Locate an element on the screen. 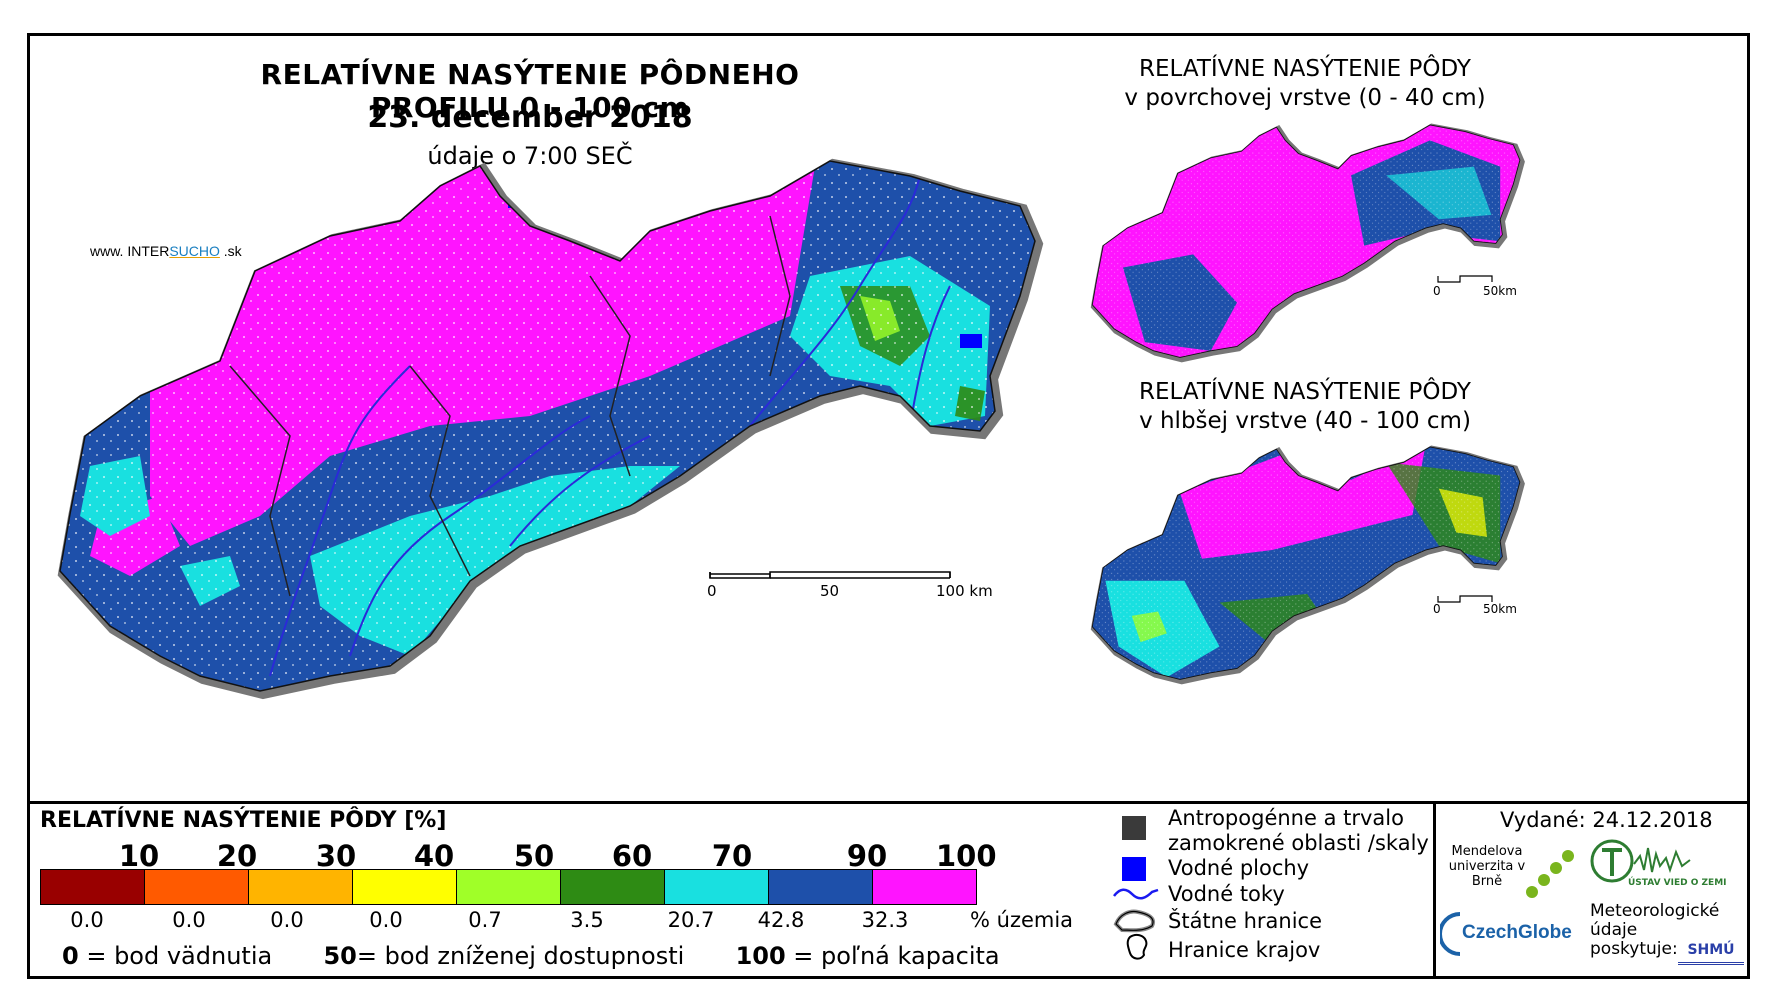 The width and height of the screenshot is (1772, 1003). czechglobe-logo-text: CzechGlobe is located at coordinates (1517, 932).